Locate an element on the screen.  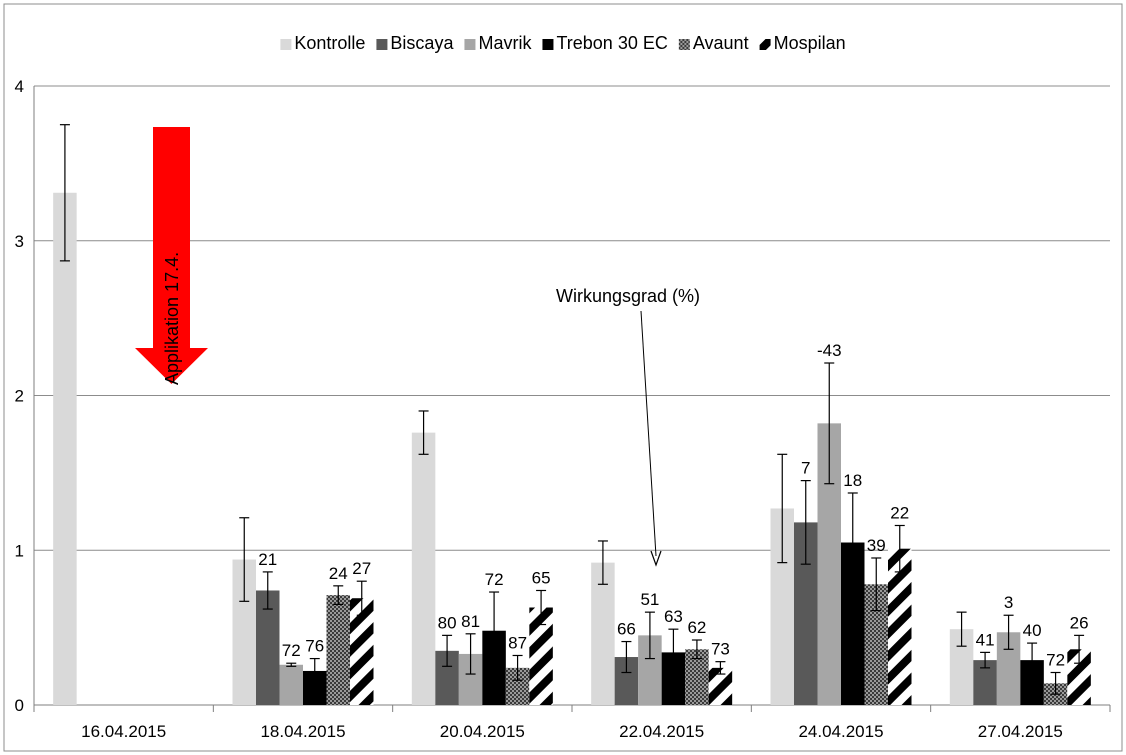
legend-entry: Kontrolle is located at coordinates (322, 43).